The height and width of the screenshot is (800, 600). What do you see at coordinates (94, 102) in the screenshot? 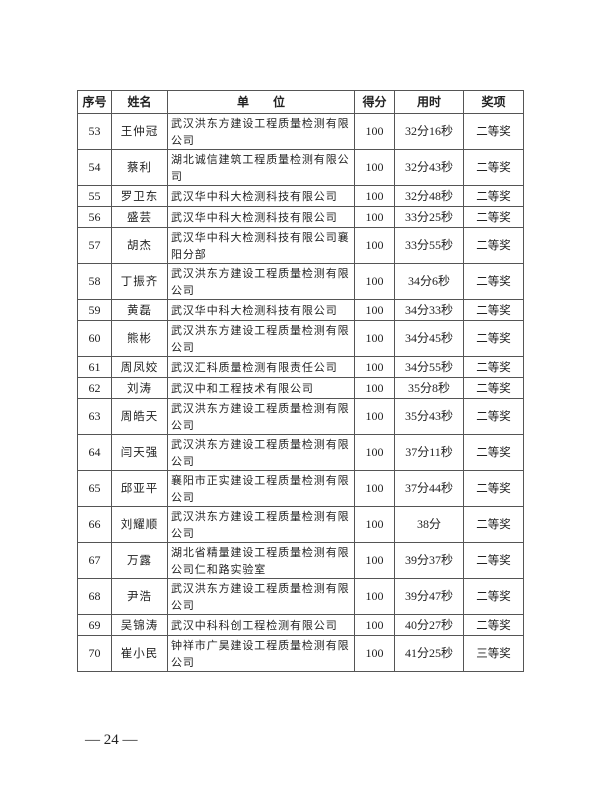
I see `header-no: 序号` at bounding box center [94, 102].